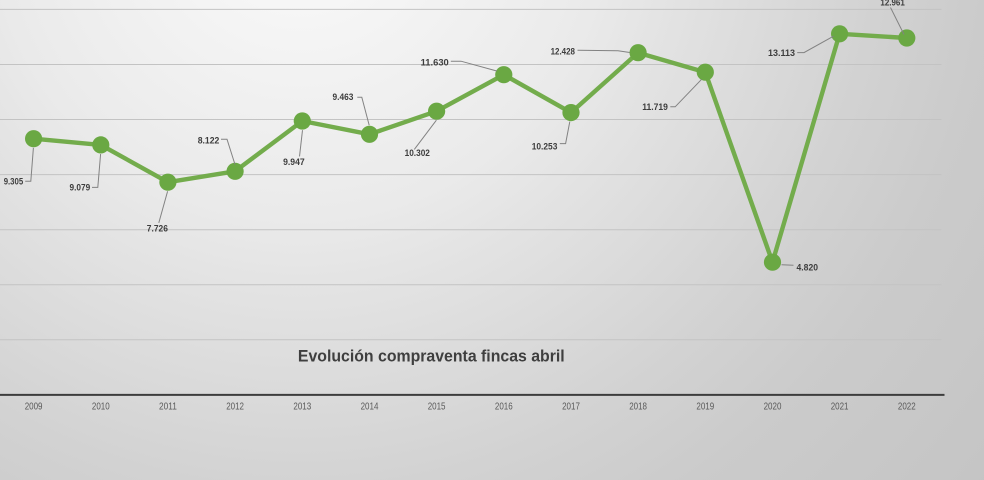 The width and height of the screenshot is (984, 480). What do you see at coordinates (504, 407) in the screenshot?
I see `svg-text: 2016` at bounding box center [504, 407].